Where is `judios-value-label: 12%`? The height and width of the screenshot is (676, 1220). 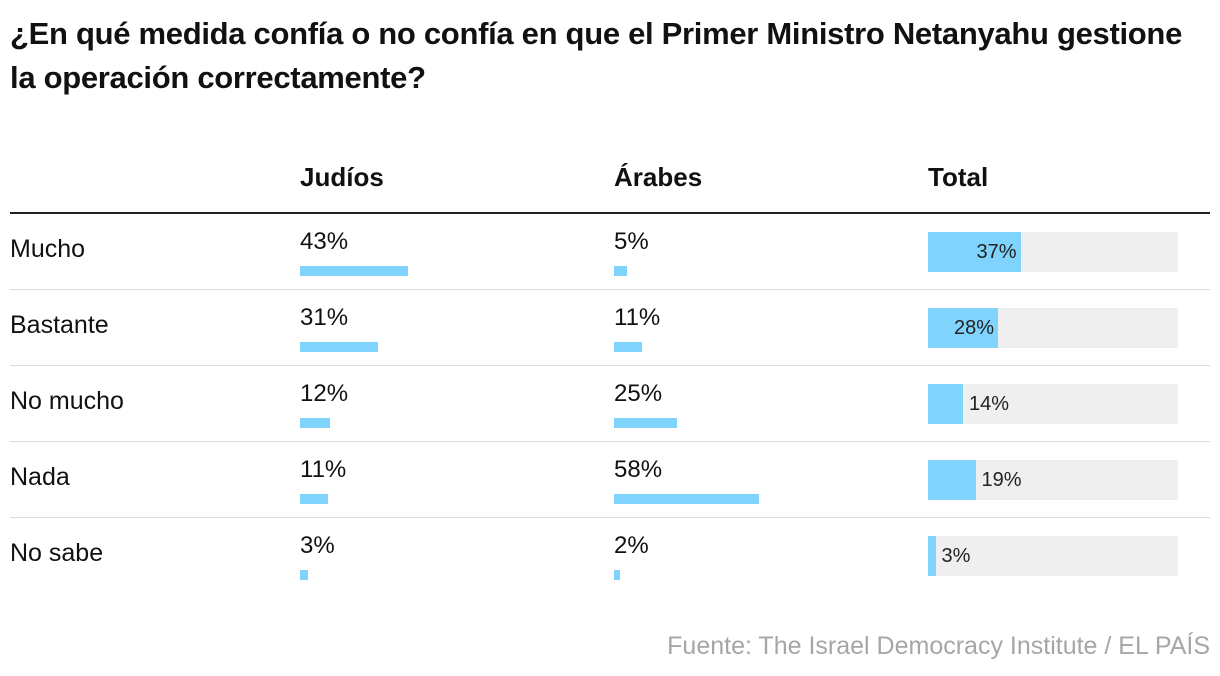 judios-value-label: 12% is located at coordinates (324, 393).